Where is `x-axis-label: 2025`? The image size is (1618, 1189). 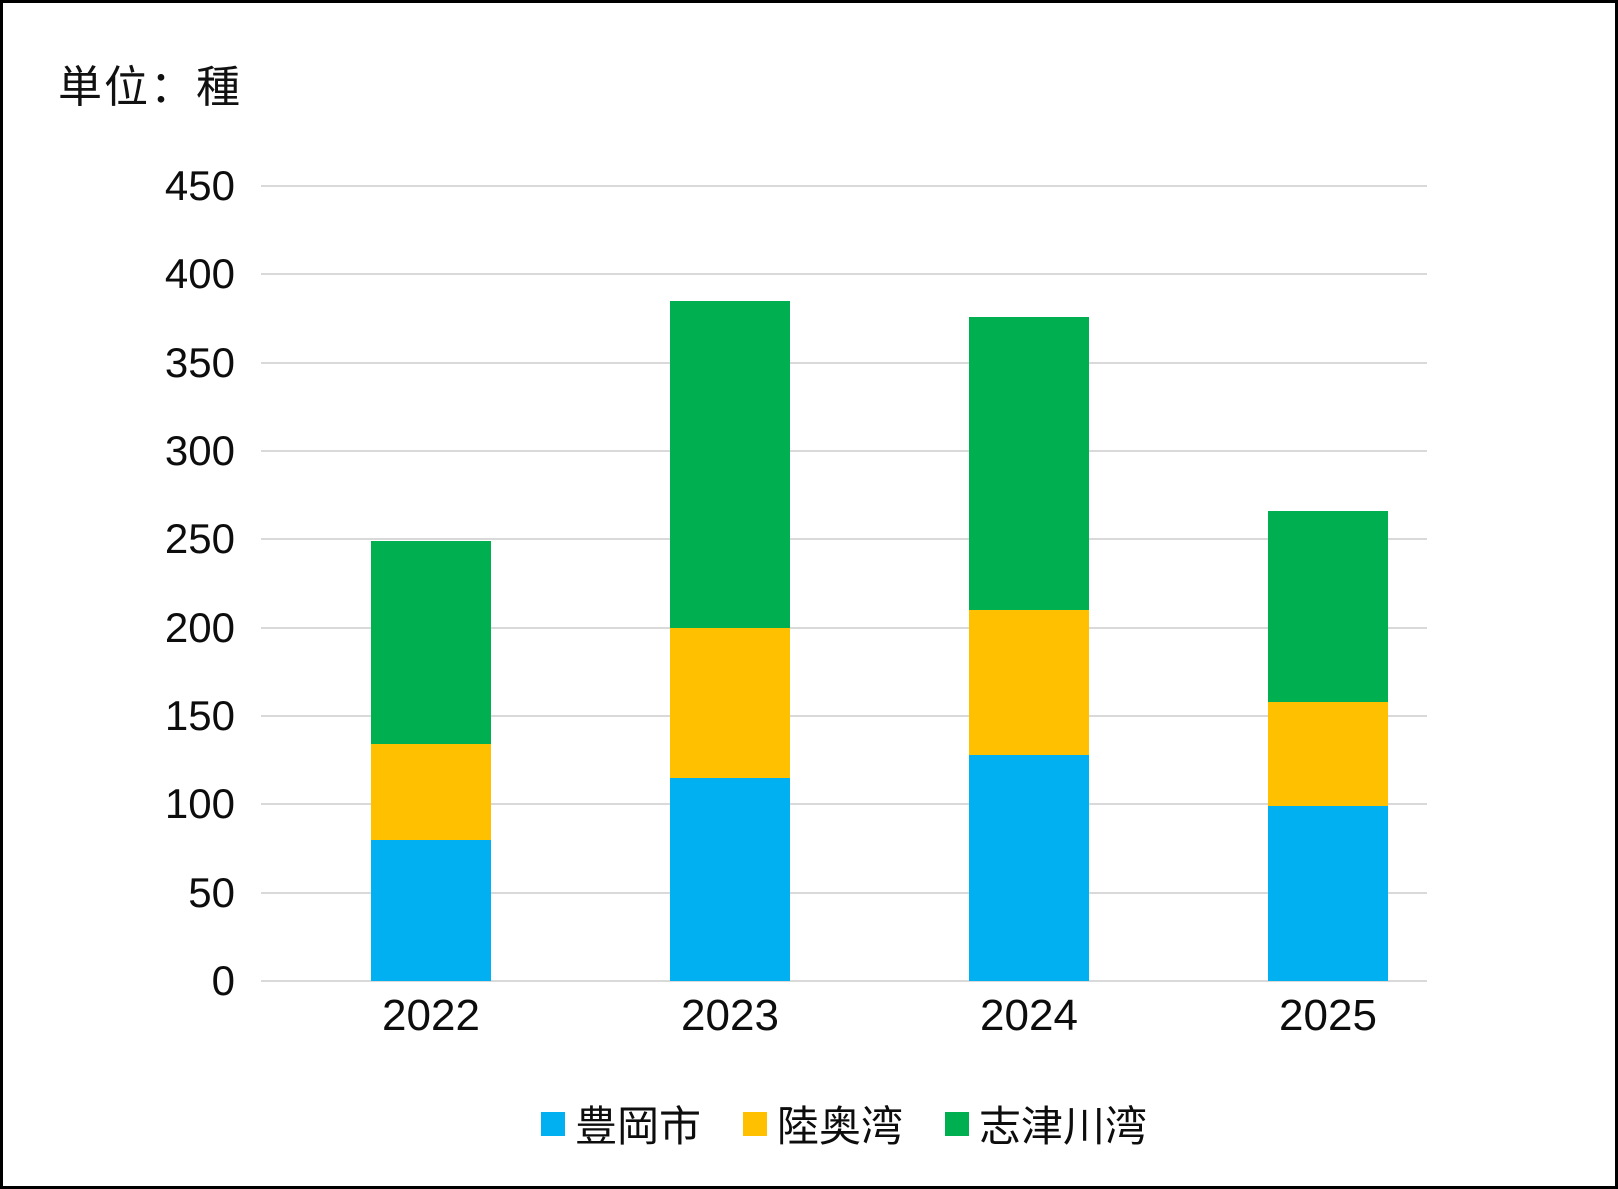 x-axis-label: 2025 is located at coordinates (1328, 1015).